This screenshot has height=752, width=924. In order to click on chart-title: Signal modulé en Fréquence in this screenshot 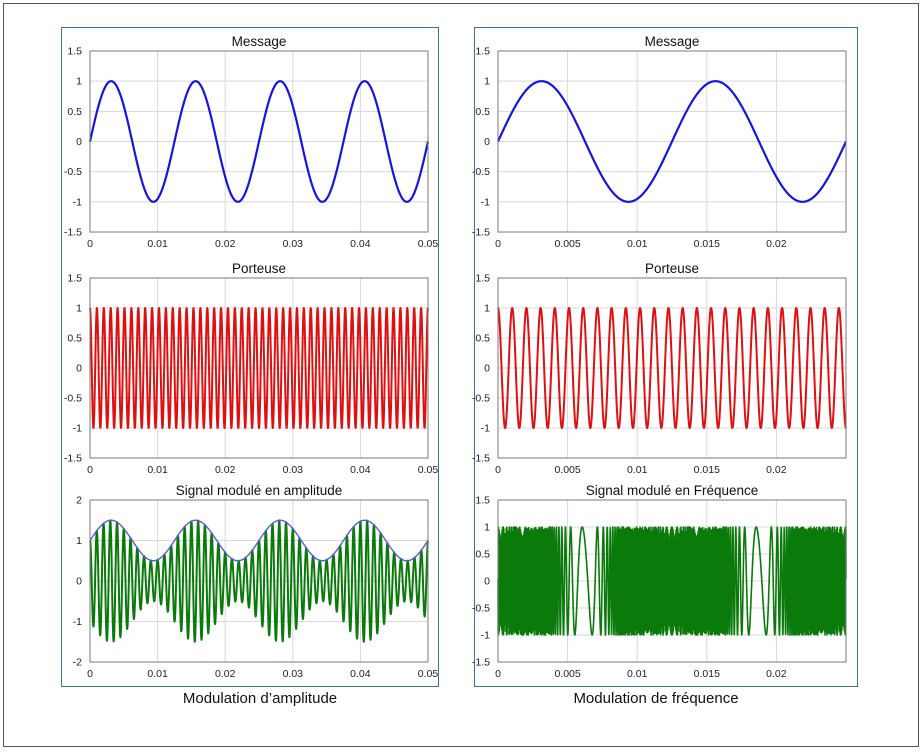, I will do `click(672, 490)`.